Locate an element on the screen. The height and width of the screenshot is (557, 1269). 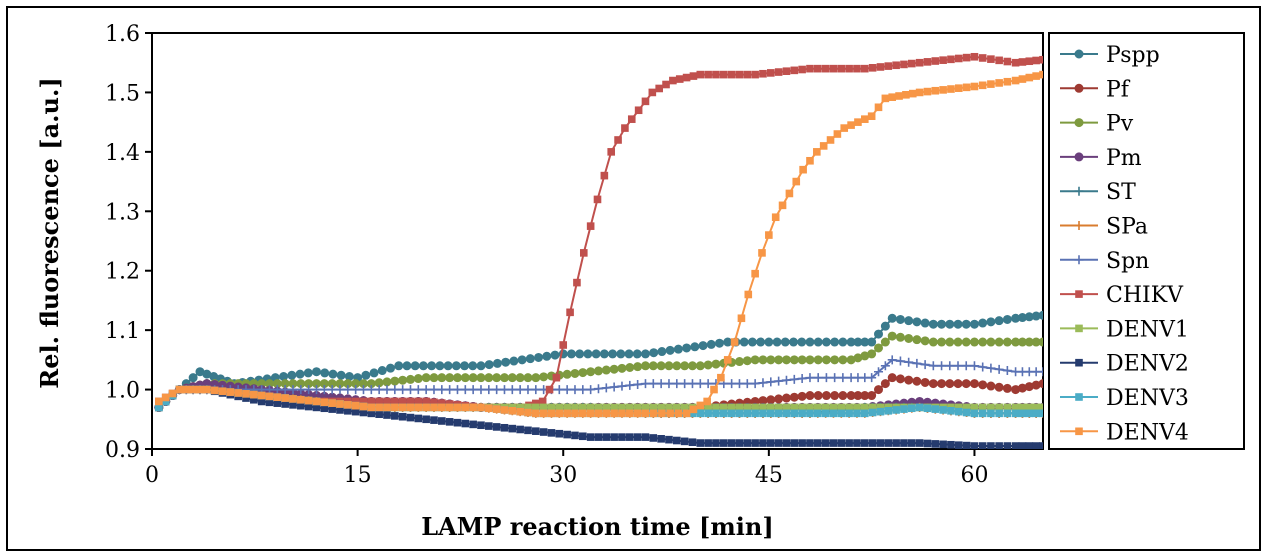
x-tick-label: 0 is located at coordinates (152, 475).